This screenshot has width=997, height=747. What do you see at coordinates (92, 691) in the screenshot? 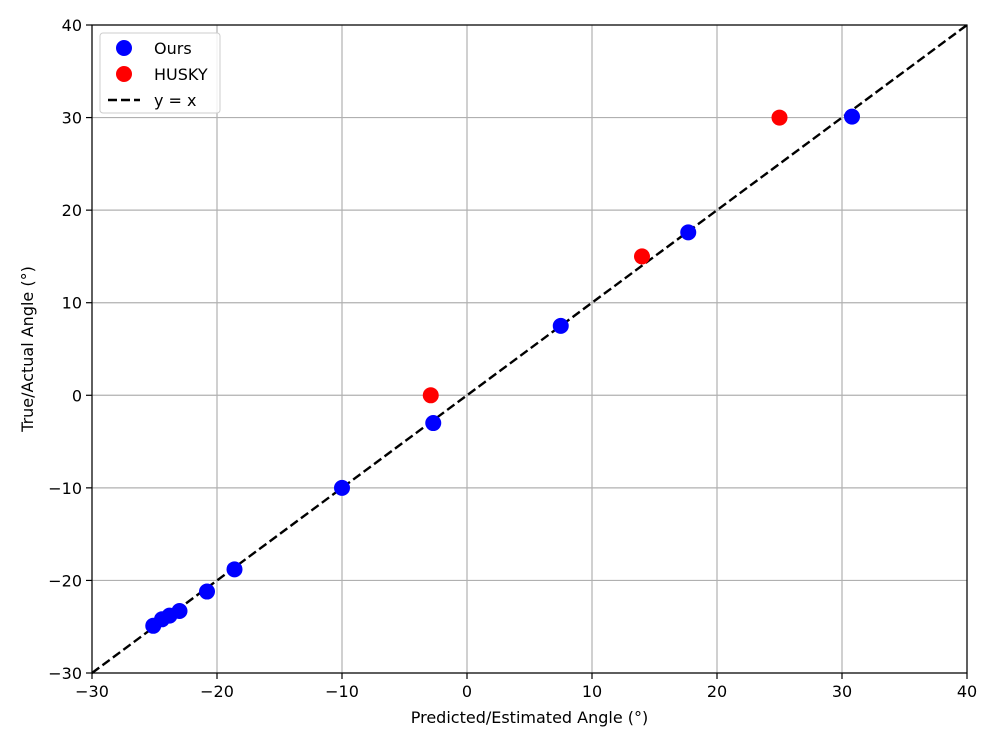
I see `x-tick-label: −30` at bounding box center [92, 691].